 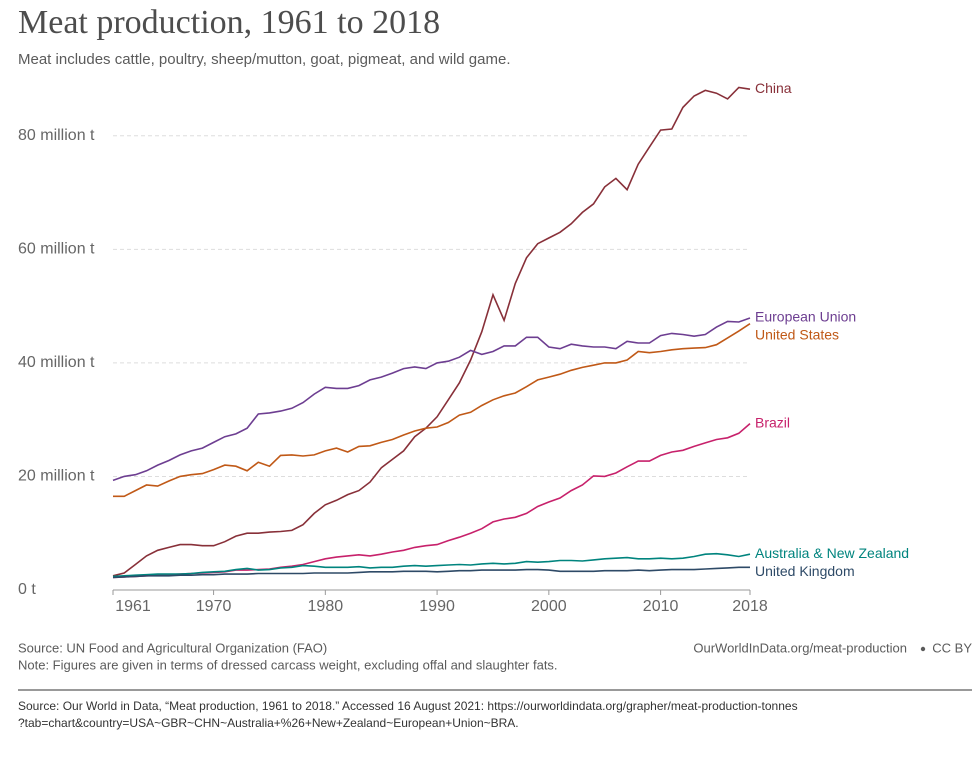 What do you see at coordinates (952, 647) in the screenshot?
I see `license: CC BY` at bounding box center [952, 647].